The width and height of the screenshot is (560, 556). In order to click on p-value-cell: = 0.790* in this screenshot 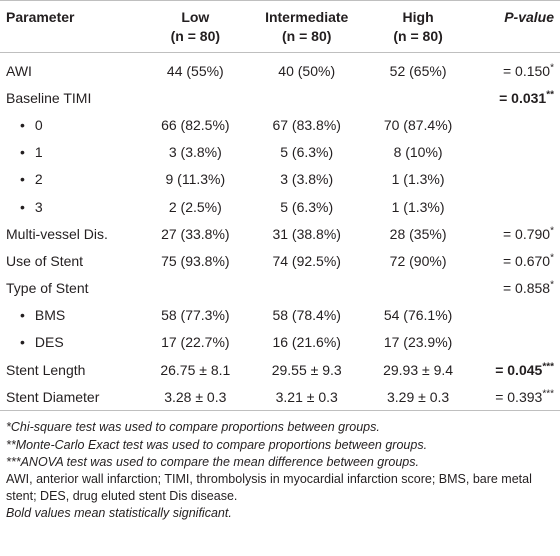, I will do `click(514, 233)`.